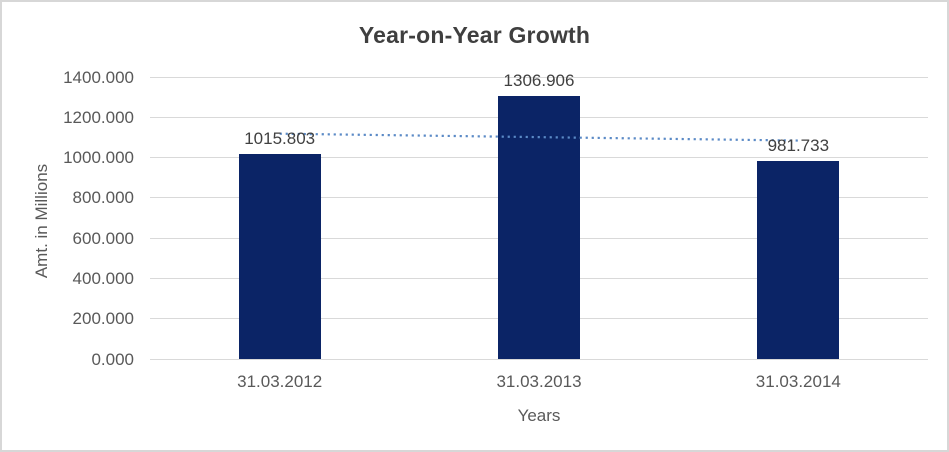  What do you see at coordinates (103, 238) in the screenshot?
I see `y-tick-label: 600.000` at bounding box center [103, 238].